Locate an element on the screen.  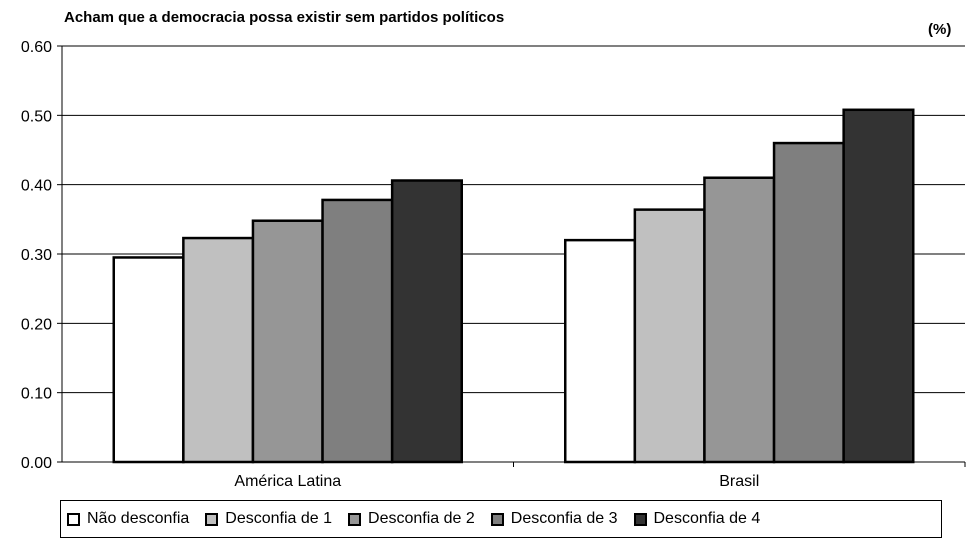
legend-label: Não desconfia is located at coordinates (138, 518).